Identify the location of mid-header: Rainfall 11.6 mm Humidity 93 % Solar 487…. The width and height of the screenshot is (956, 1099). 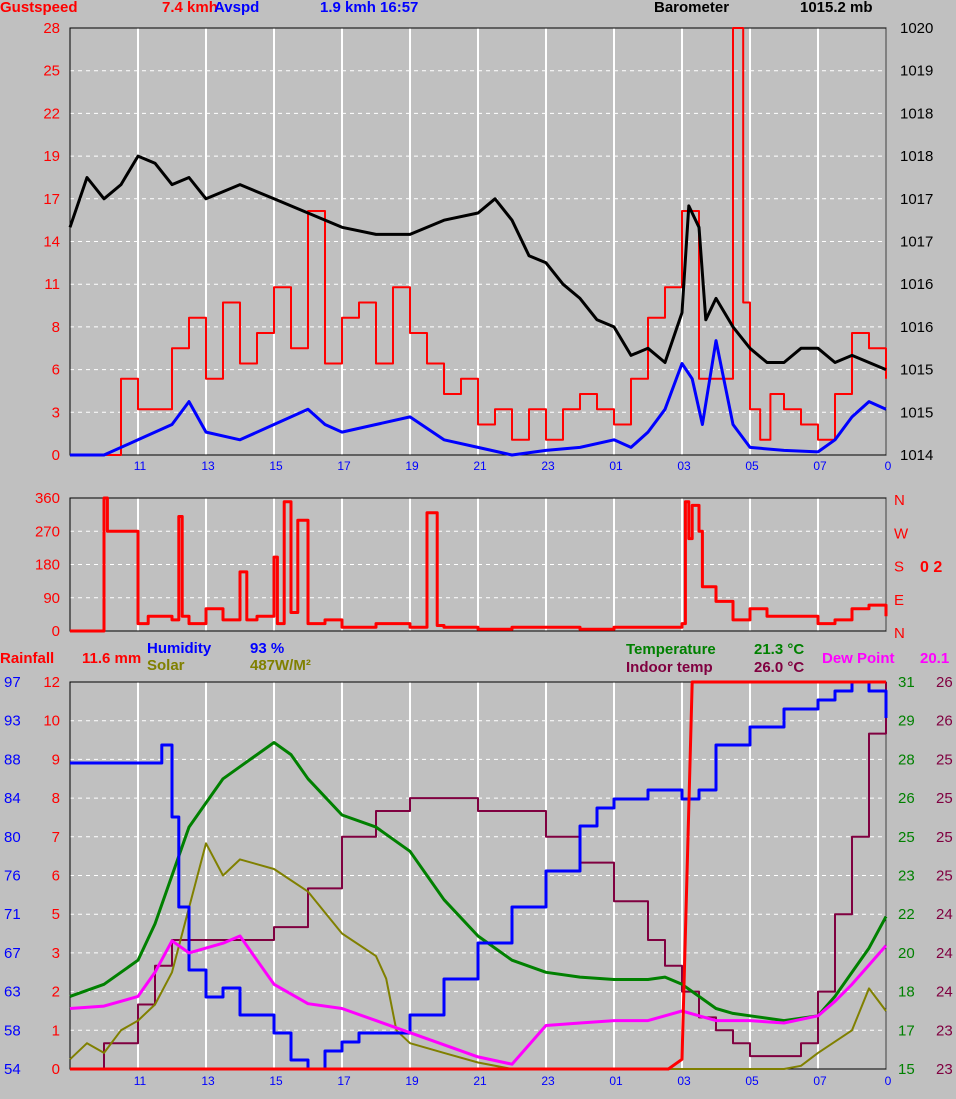
(474, 658).